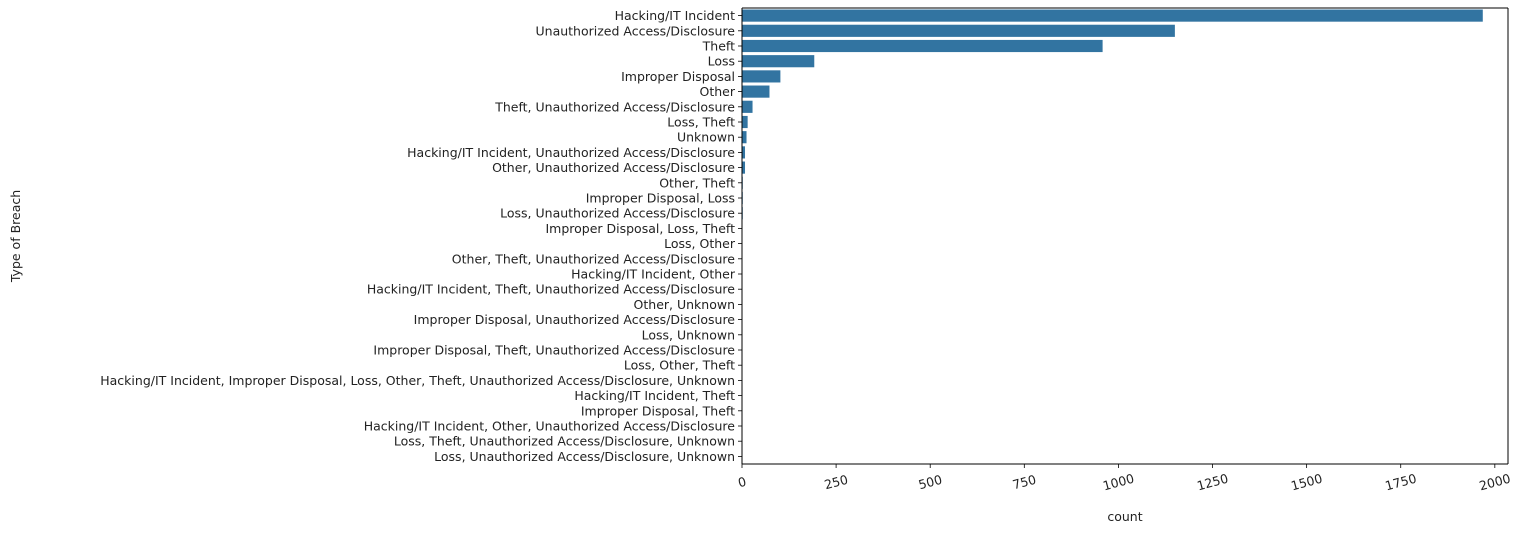  What do you see at coordinates (706, 137) in the screenshot?
I see `y-tick-label: Unknown` at bounding box center [706, 137].